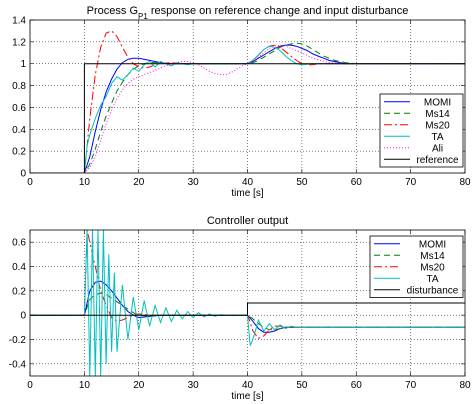  Describe the element at coordinates (421, 130) in the screenshot. I see `legend-box` at that location.